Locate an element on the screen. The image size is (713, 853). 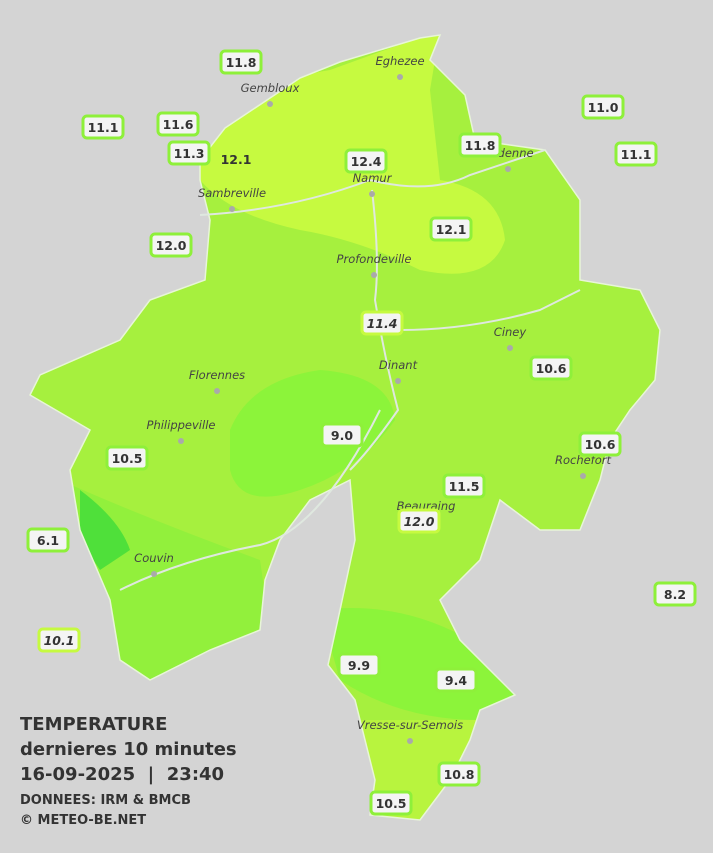
city-label: Sambreville is located at coordinates (232, 193).